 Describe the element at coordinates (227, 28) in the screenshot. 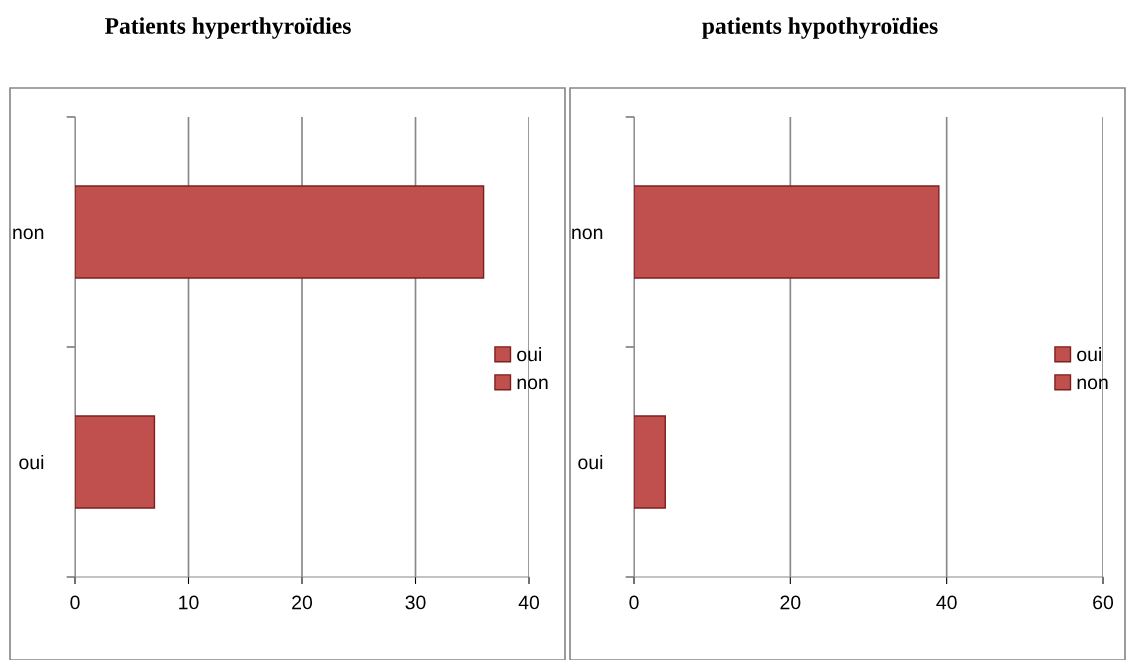

I see `chart-title: Patients hyperthyroïdies` at that location.